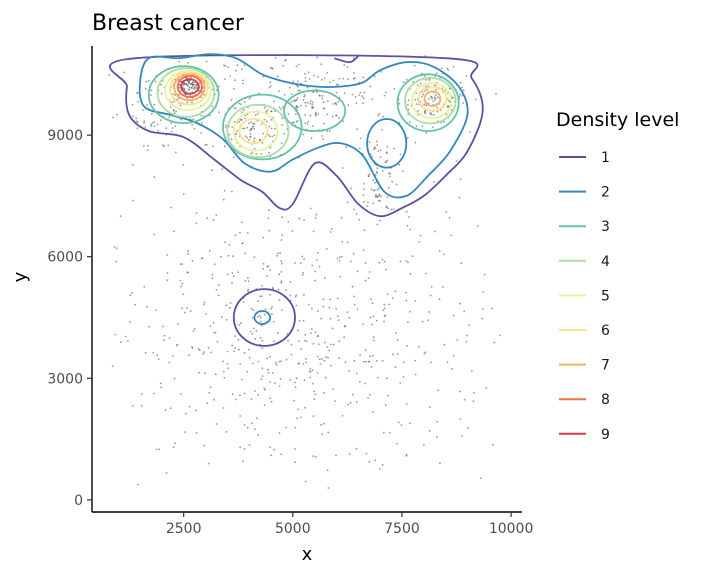 The width and height of the screenshot is (720, 576). Describe the element at coordinates (605, 400) in the screenshot. I see `legend-label-8: 8` at that location.